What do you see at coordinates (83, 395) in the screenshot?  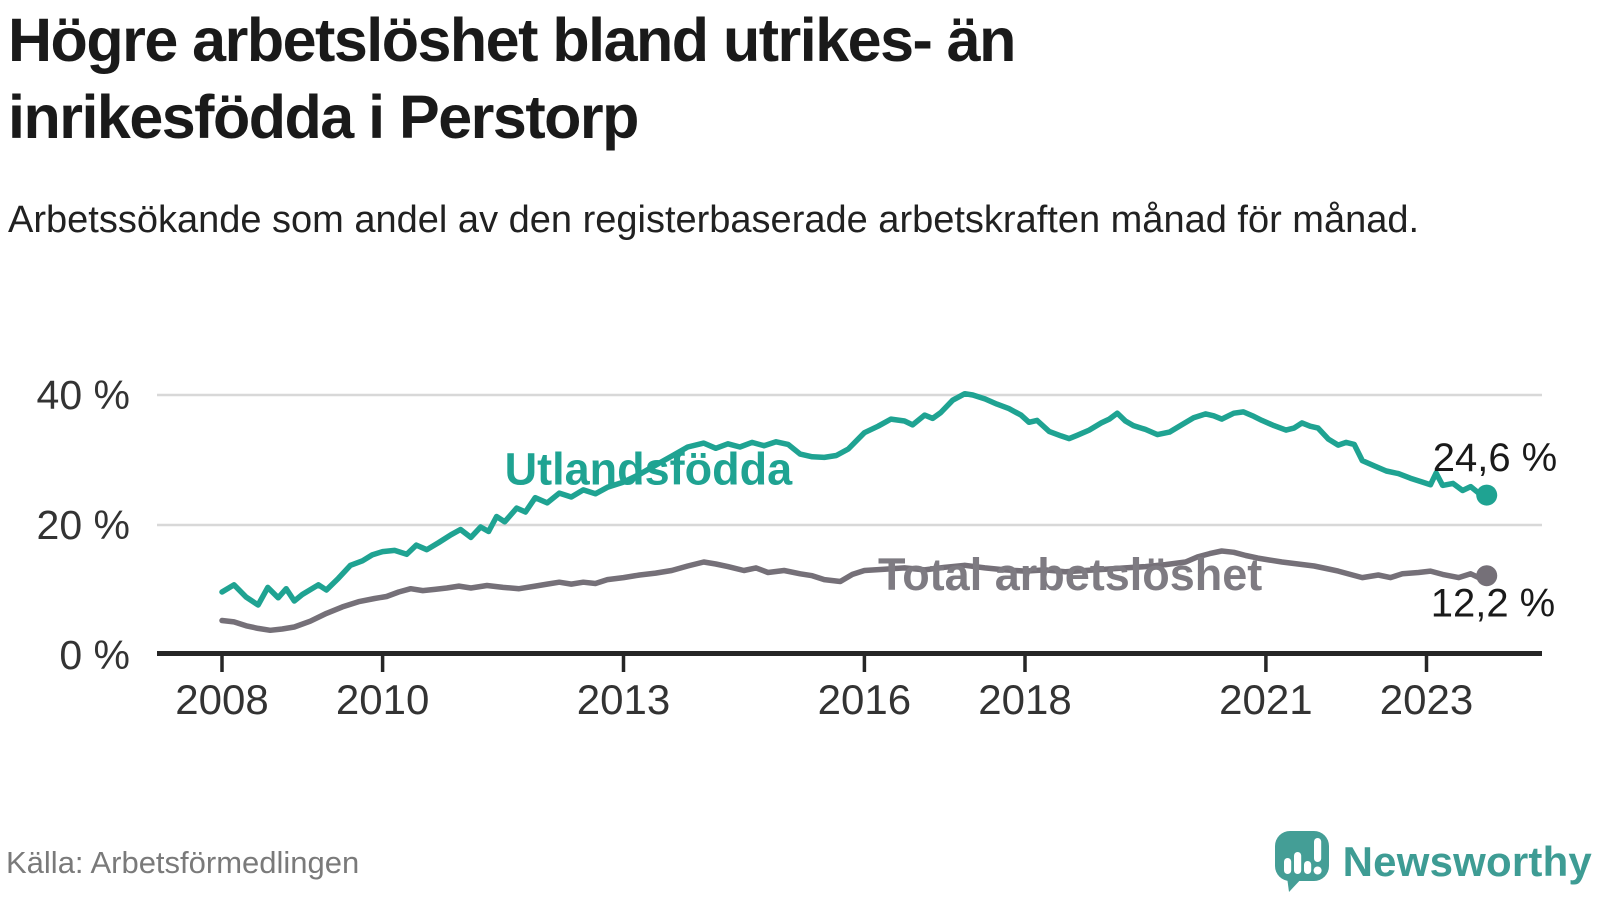 I see `y-tick-label: 40 %` at bounding box center [83, 395].